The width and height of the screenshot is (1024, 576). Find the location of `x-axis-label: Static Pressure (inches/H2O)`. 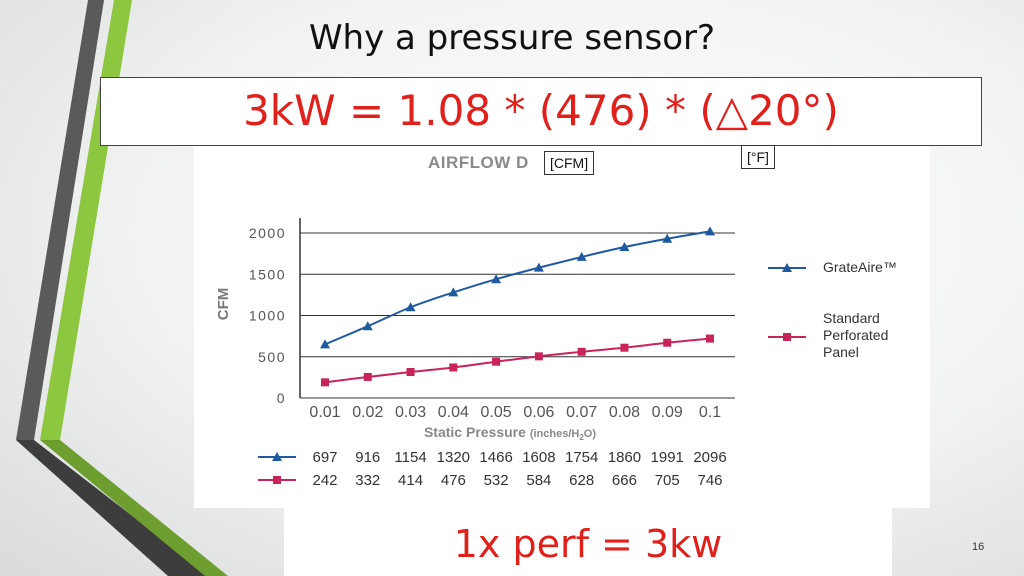

x-axis-label: Static Pressure (inches/H2O) is located at coordinates (510, 433).